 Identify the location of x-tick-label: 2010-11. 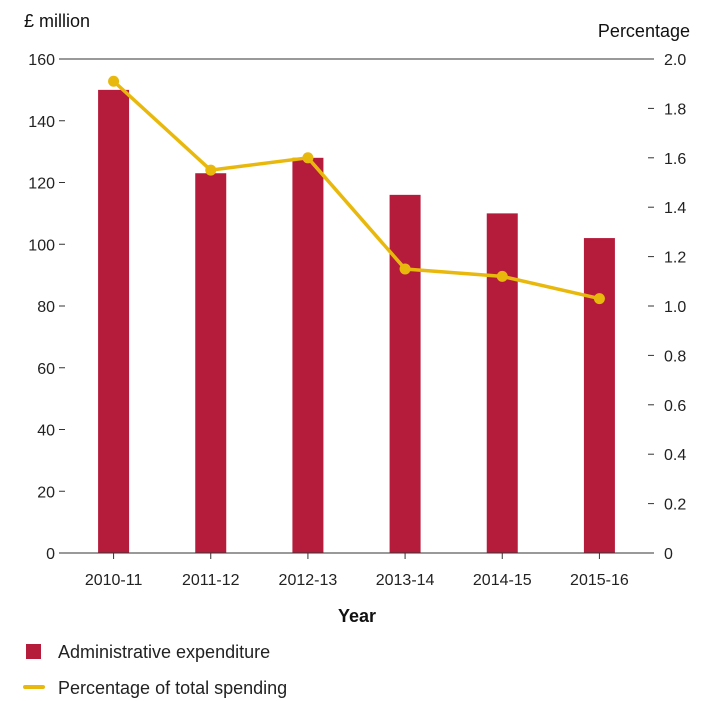
(114, 580).